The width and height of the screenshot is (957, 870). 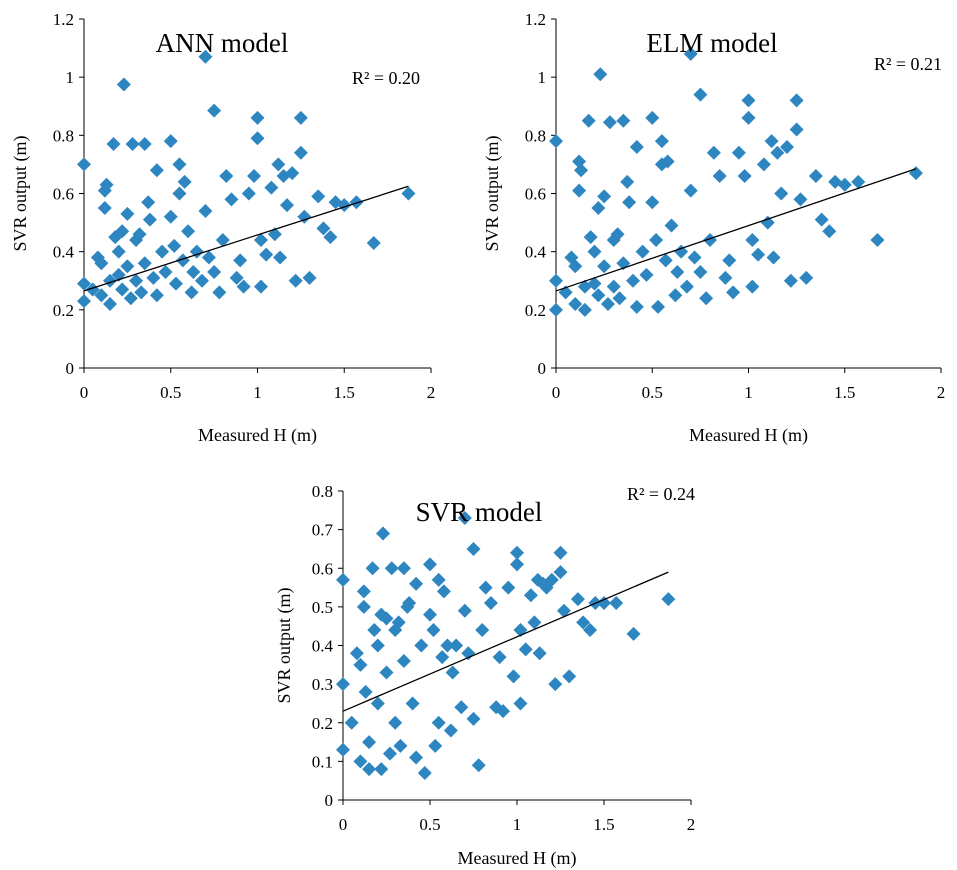 What do you see at coordinates (748, 392) in the screenshot?
I see `x-tick-label: 1` at bounding box center [748, 392].